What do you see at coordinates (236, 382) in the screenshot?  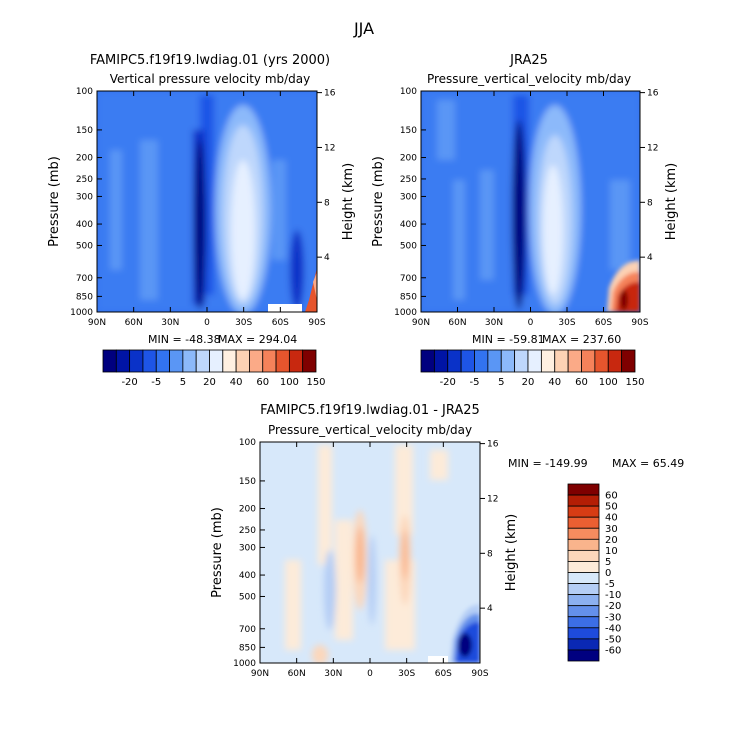 I see `panel-model-colorbar-label: 40` at bounding box center [236, 382].